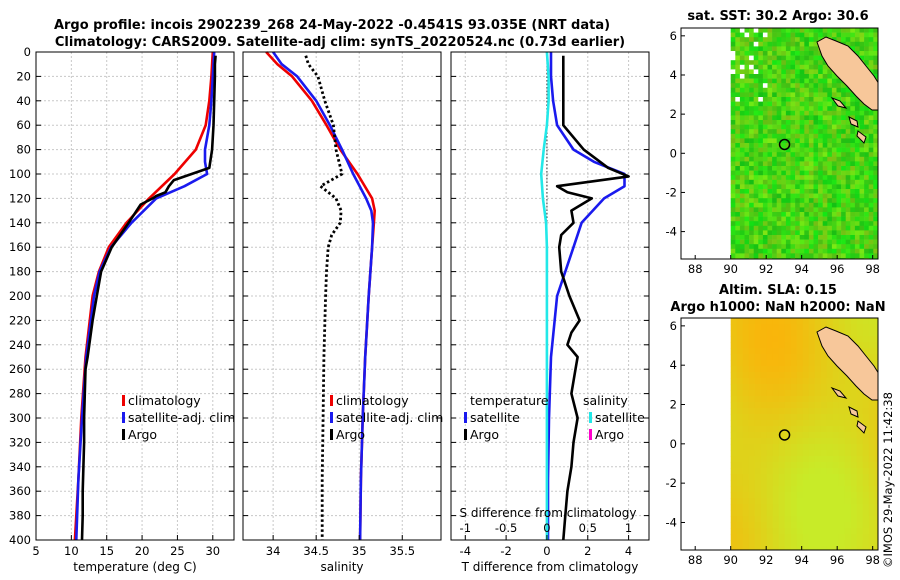 This screenshot has height=580, width=900. What do you see at coordinates (178, 417) in the screenshot?
I see `temperature-legend: climatology satellite-adj. clim Argo` at bounding box center [178, 417].